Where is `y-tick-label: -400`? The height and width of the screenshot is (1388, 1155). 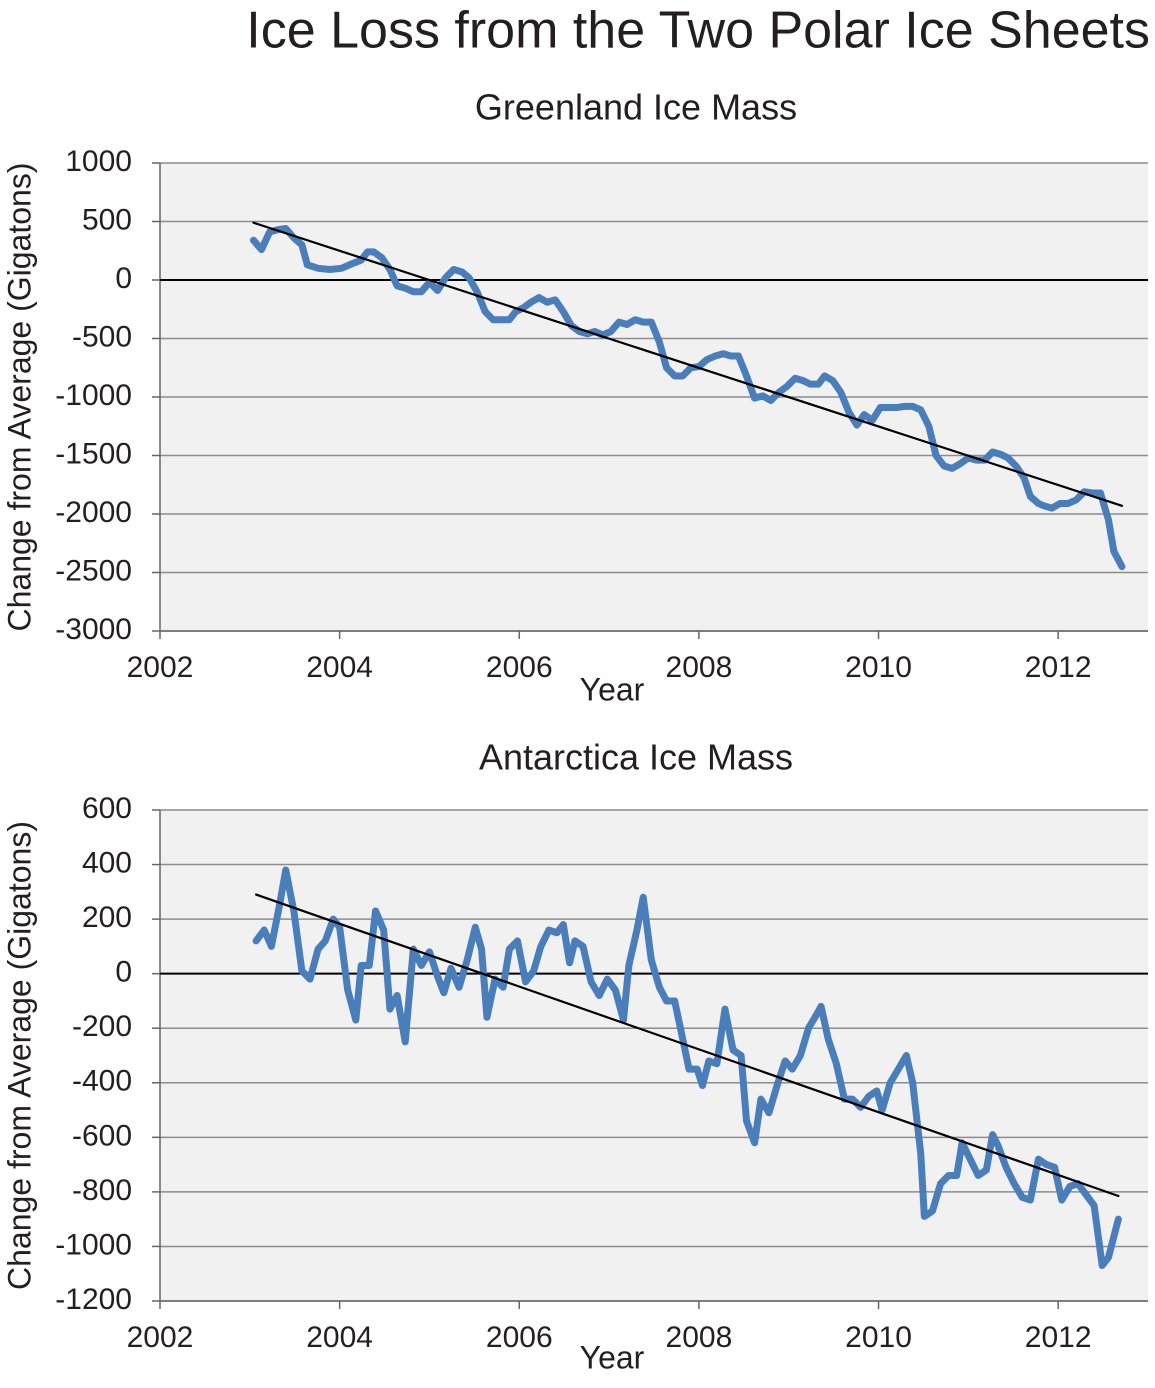
y-tick-label: -400 is located at coordinates (102, 1081).